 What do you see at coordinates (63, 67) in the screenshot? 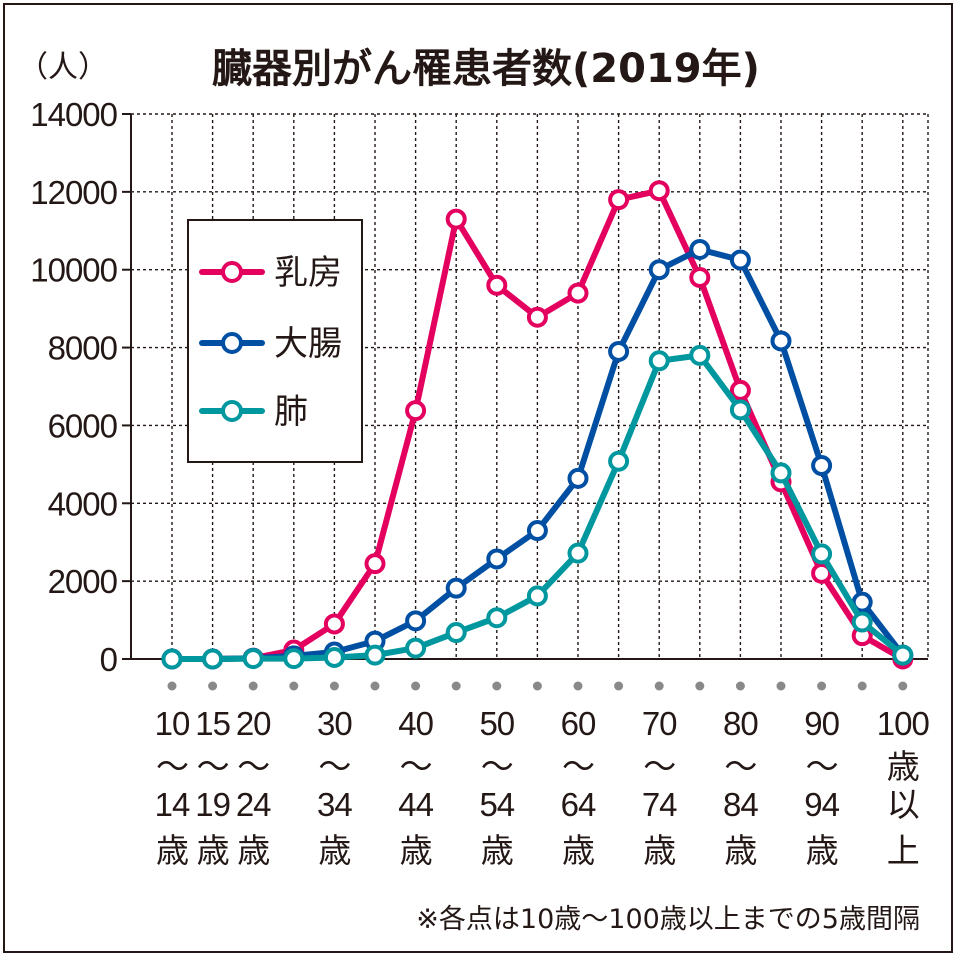
I see `y-unit-label: （人）` at bounding box center [63, 67].